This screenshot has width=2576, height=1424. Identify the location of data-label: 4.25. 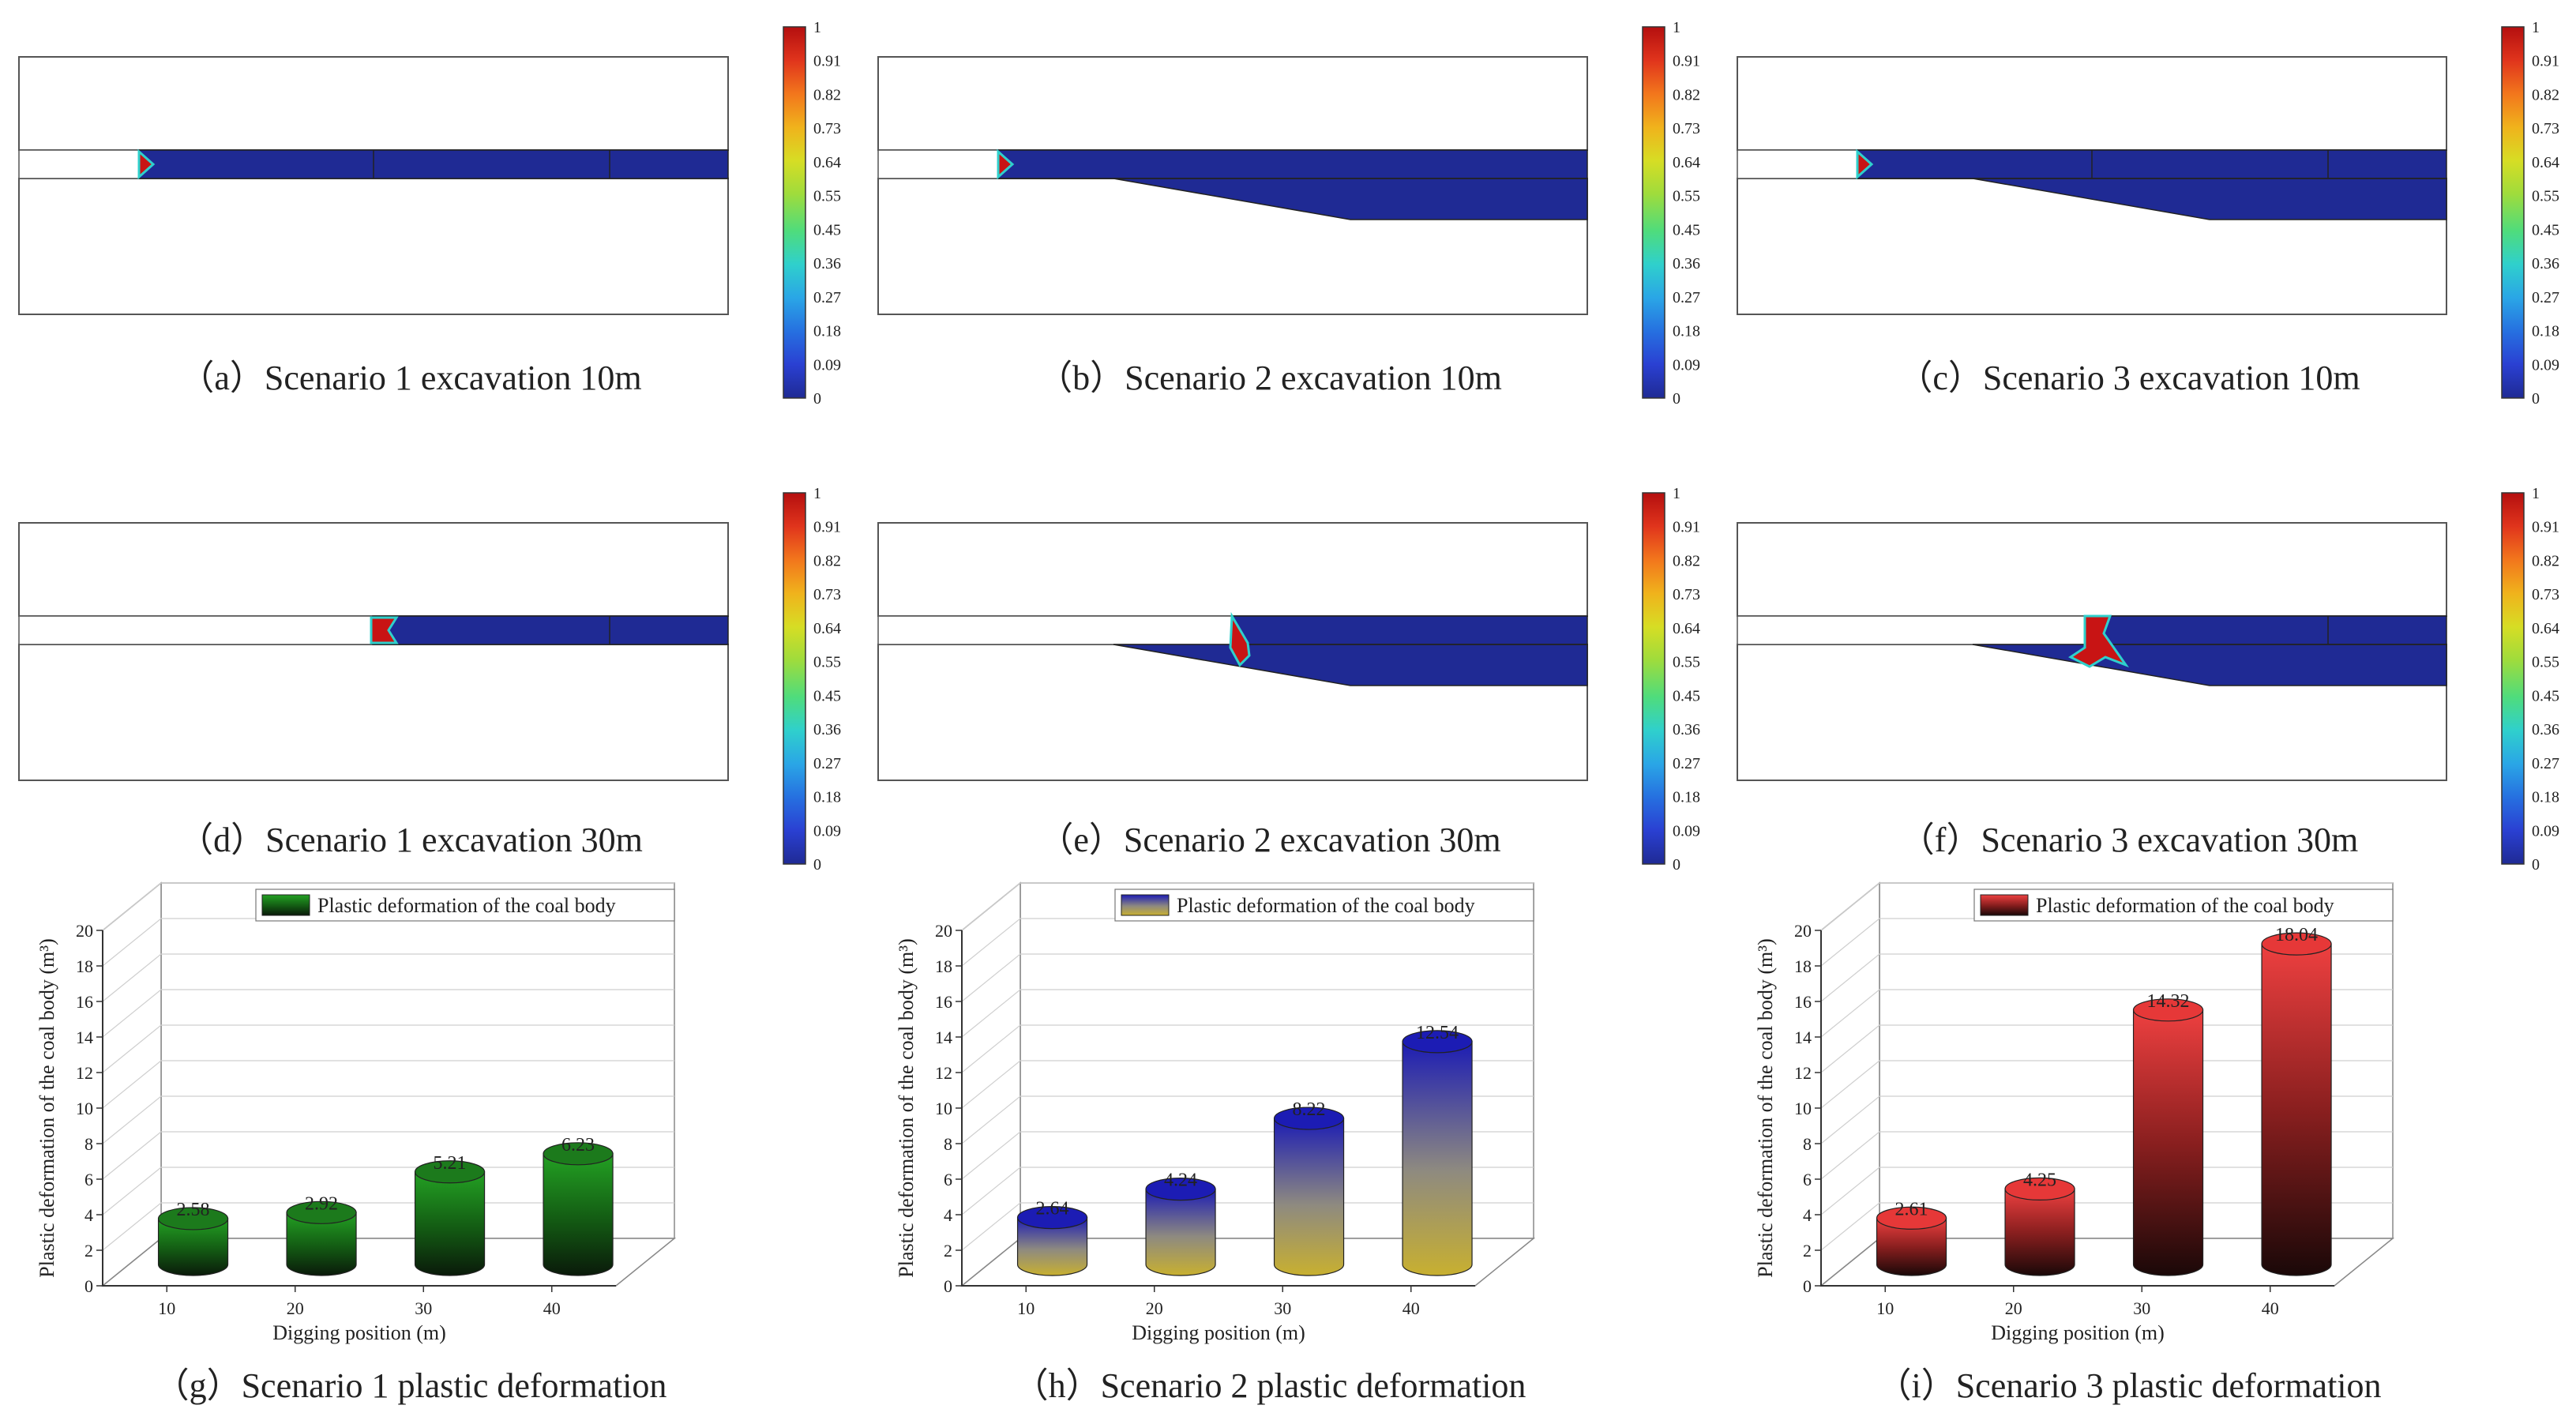
(2039, 1180).